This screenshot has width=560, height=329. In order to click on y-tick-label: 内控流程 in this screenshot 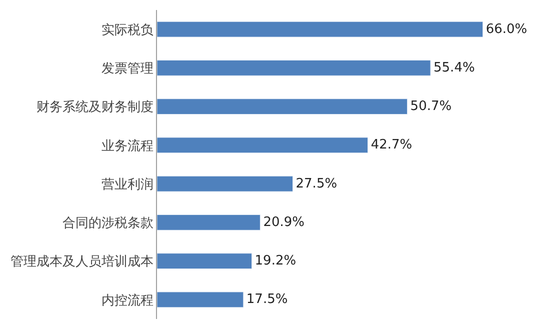, I will do `click(127, 300)`.